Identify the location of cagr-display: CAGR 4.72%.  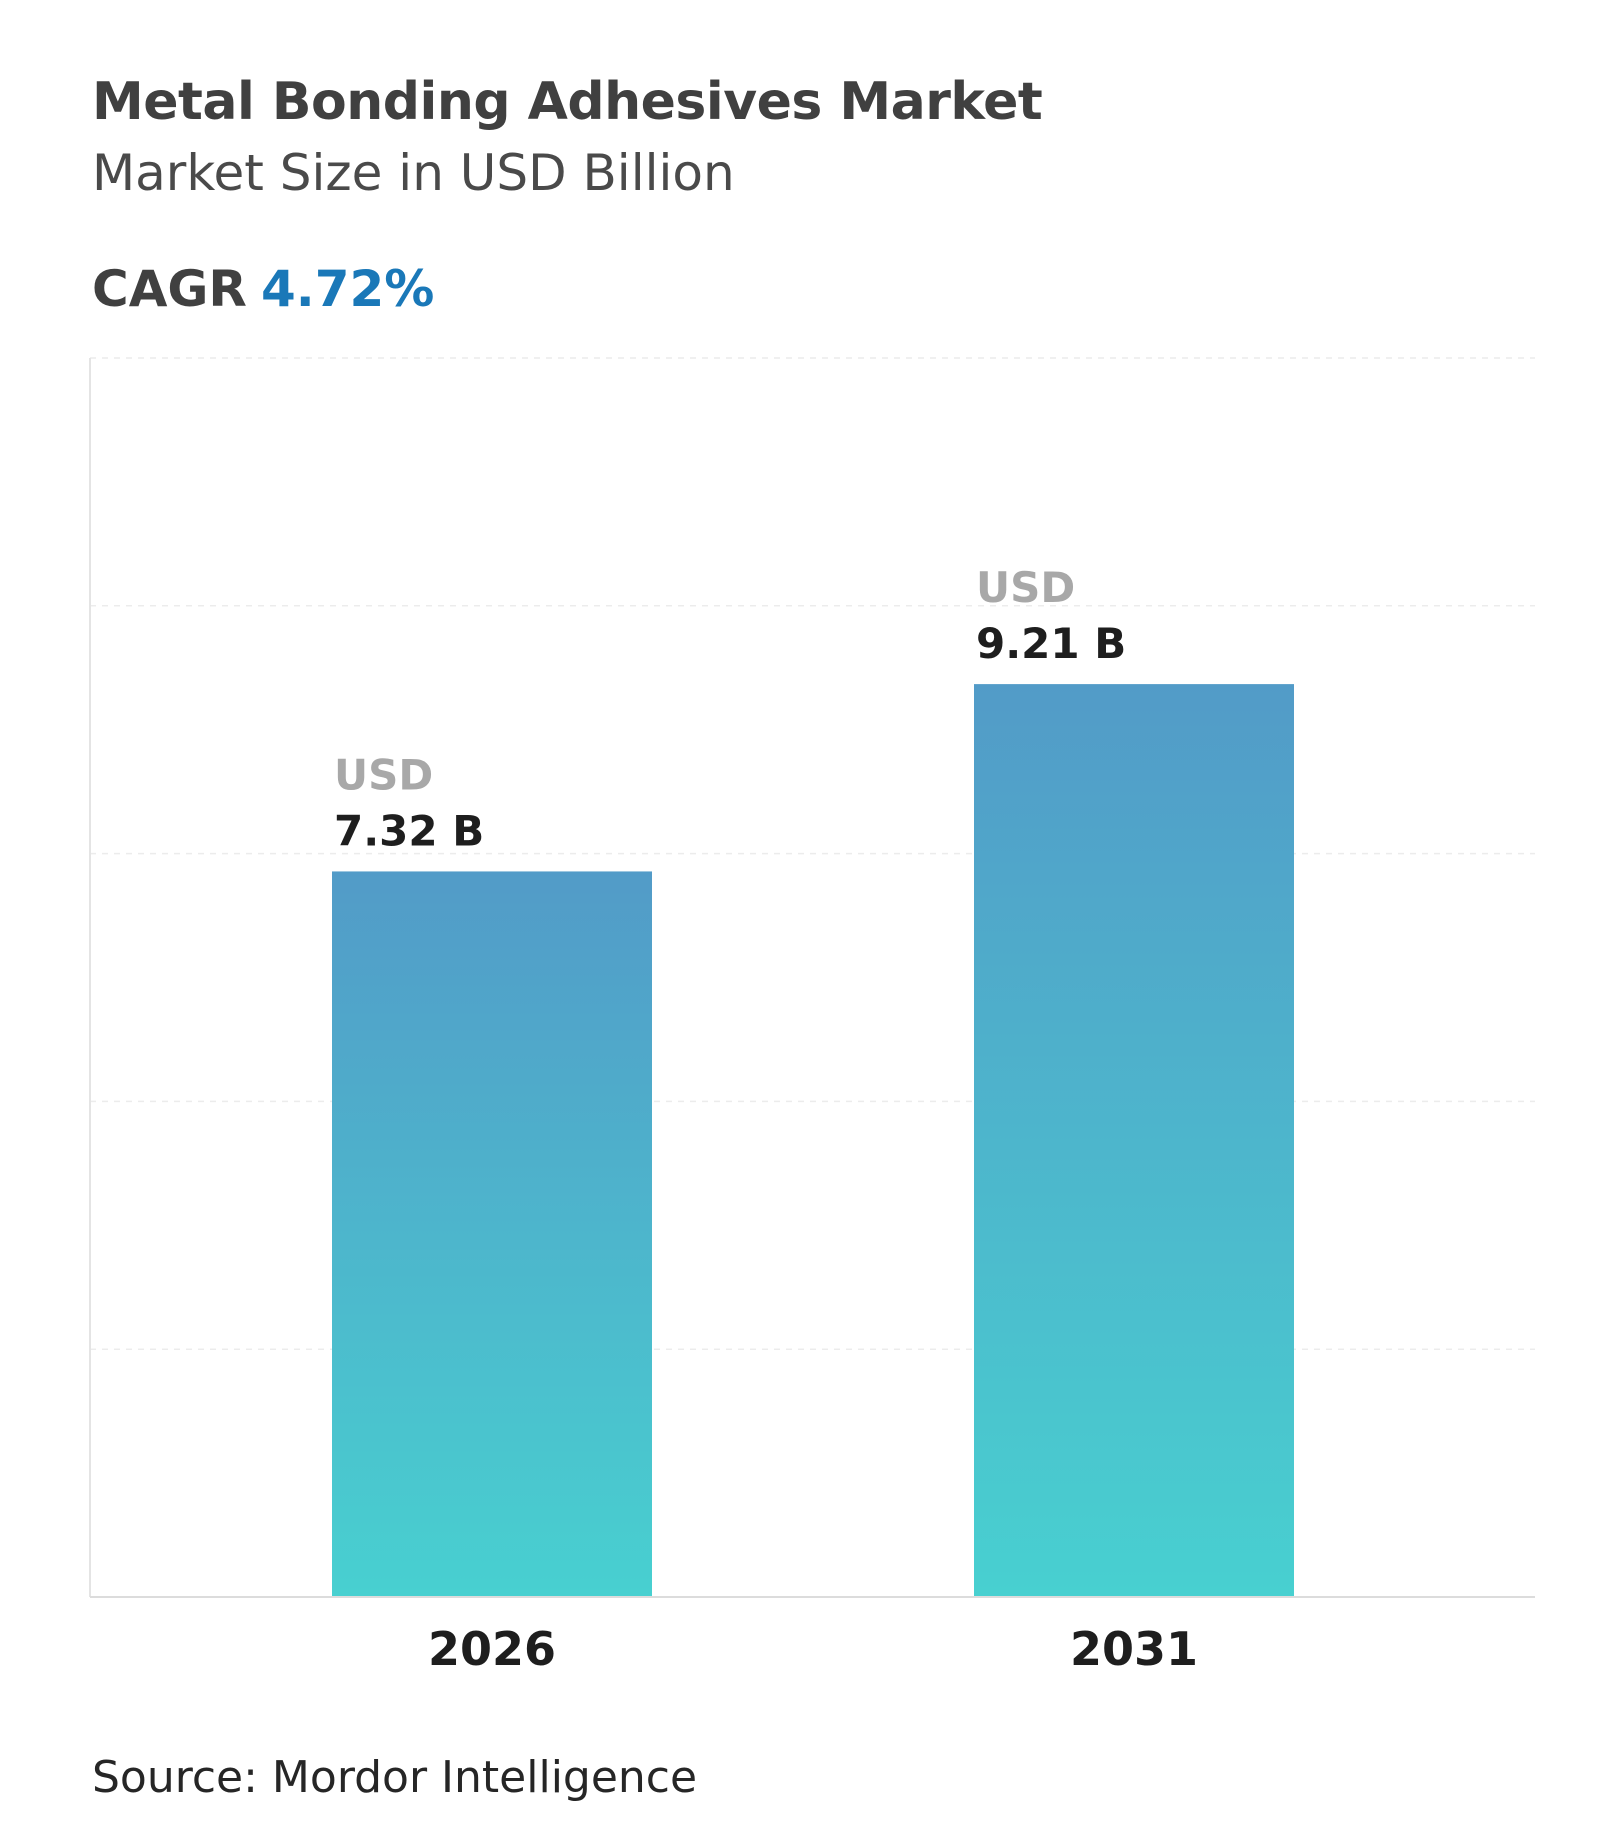
(263, 289).